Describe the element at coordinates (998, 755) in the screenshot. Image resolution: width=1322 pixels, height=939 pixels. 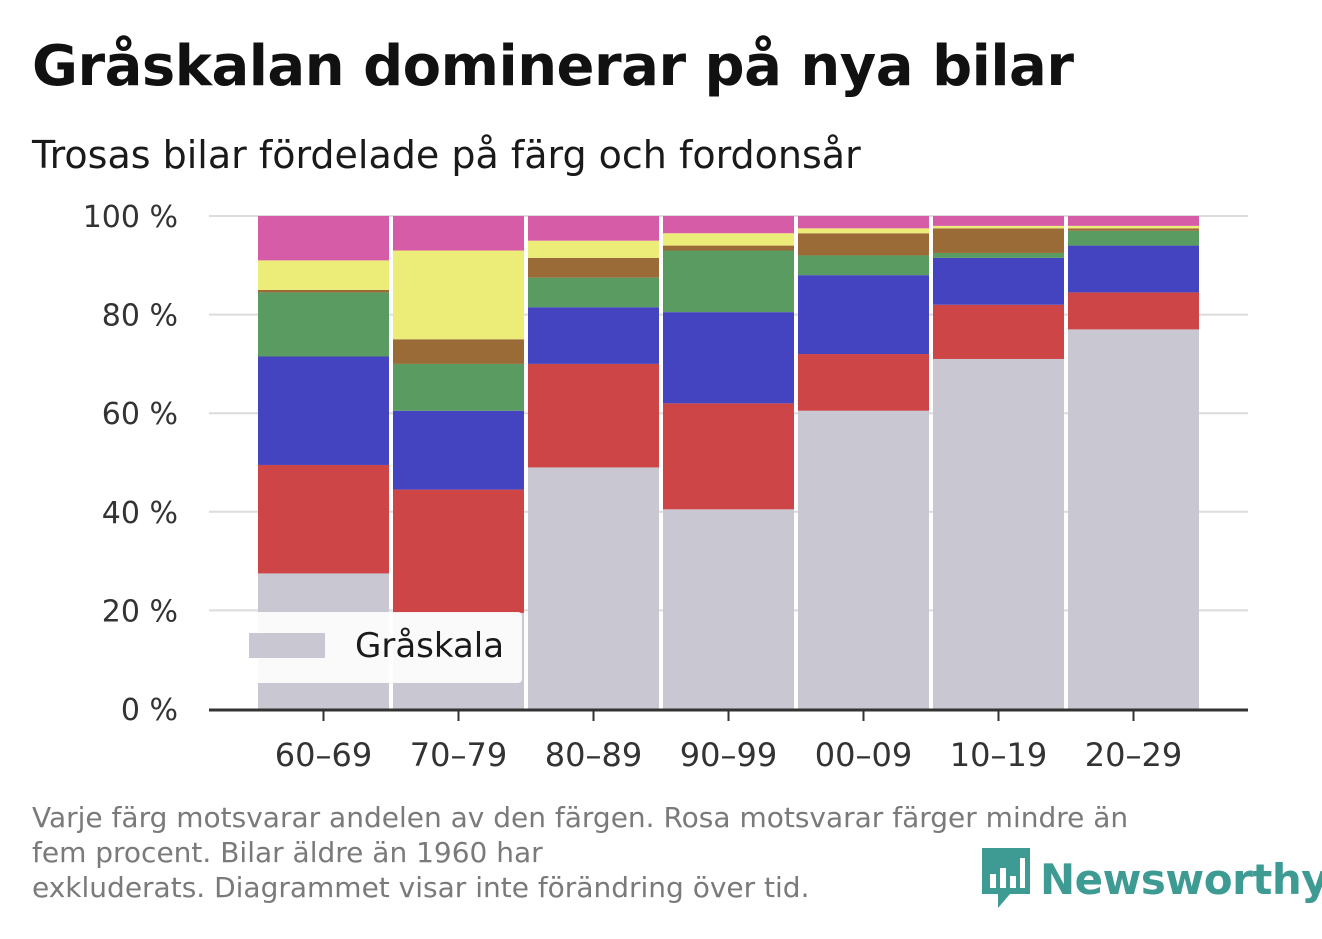
I see `x-tick-label: 10–19` at that location.